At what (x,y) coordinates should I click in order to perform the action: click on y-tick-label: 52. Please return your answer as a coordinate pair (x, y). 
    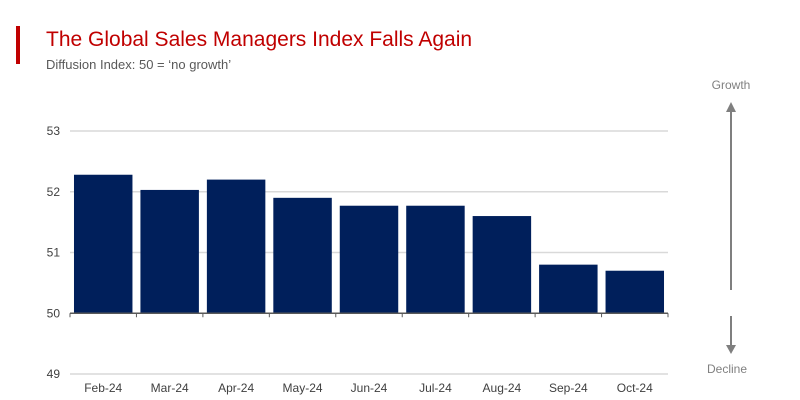
    Looking at the image, I should click on (54, 192).